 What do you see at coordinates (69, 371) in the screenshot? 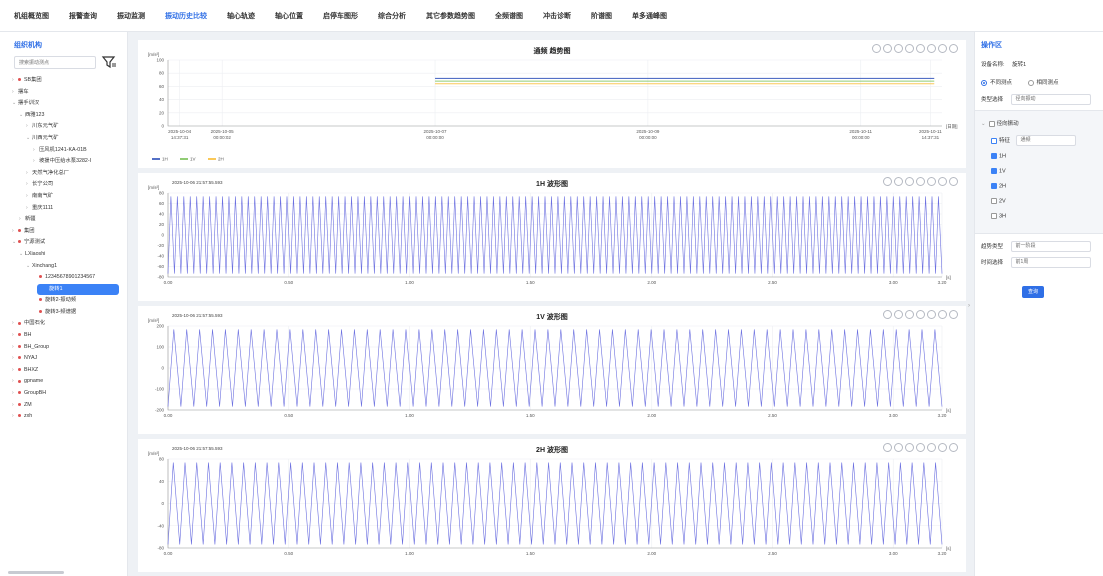
I see `tree-node: › BHXZ` at bounding box center [69, 371].